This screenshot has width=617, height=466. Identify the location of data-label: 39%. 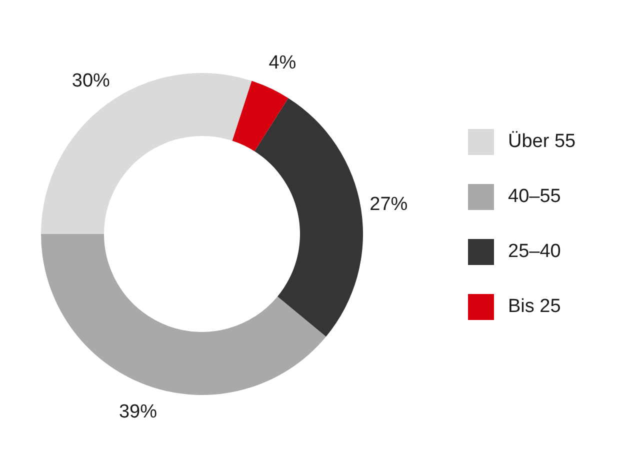
(138, 411).